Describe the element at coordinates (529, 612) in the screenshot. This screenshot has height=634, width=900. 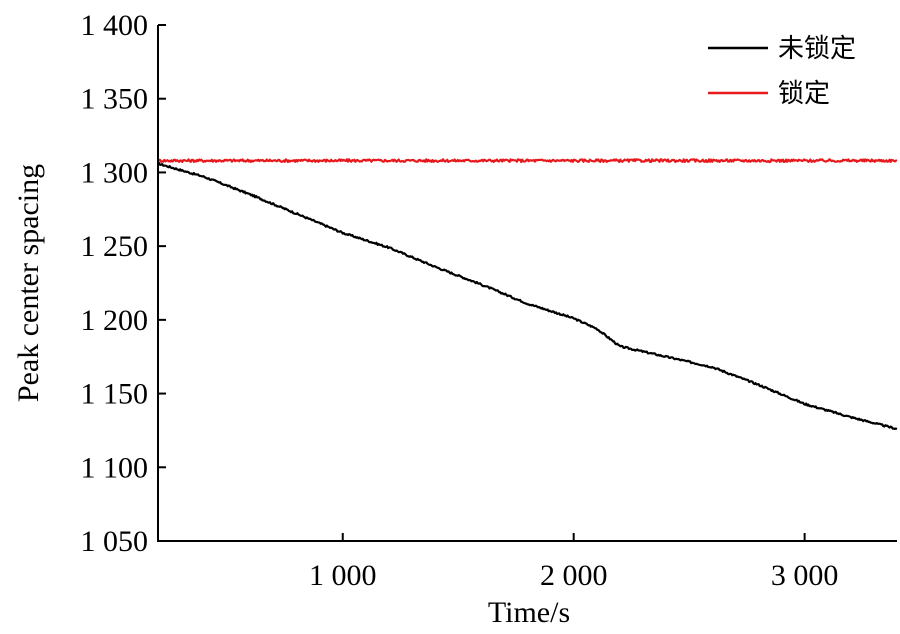
I see `x-axis-title: Time/s` at that location.